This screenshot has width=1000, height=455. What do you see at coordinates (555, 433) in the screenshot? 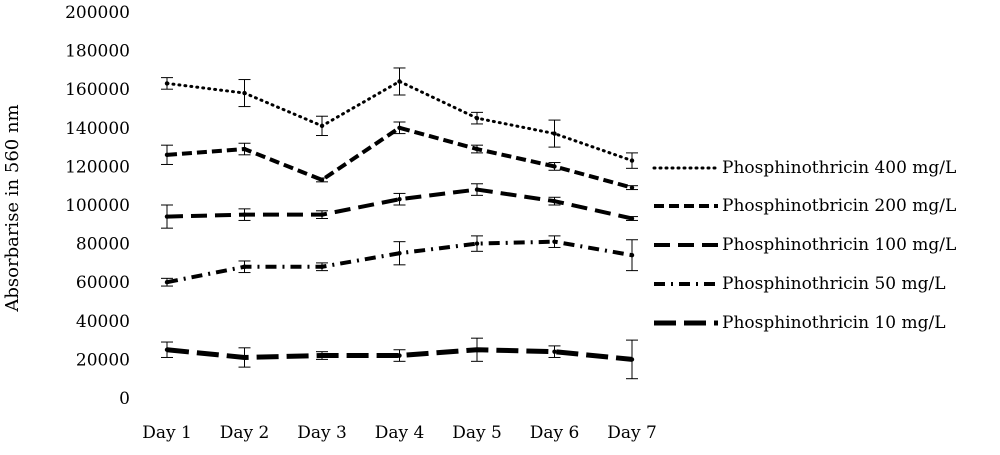
I see `x-tick-label: Day 6` at bounding box center [555, 433].